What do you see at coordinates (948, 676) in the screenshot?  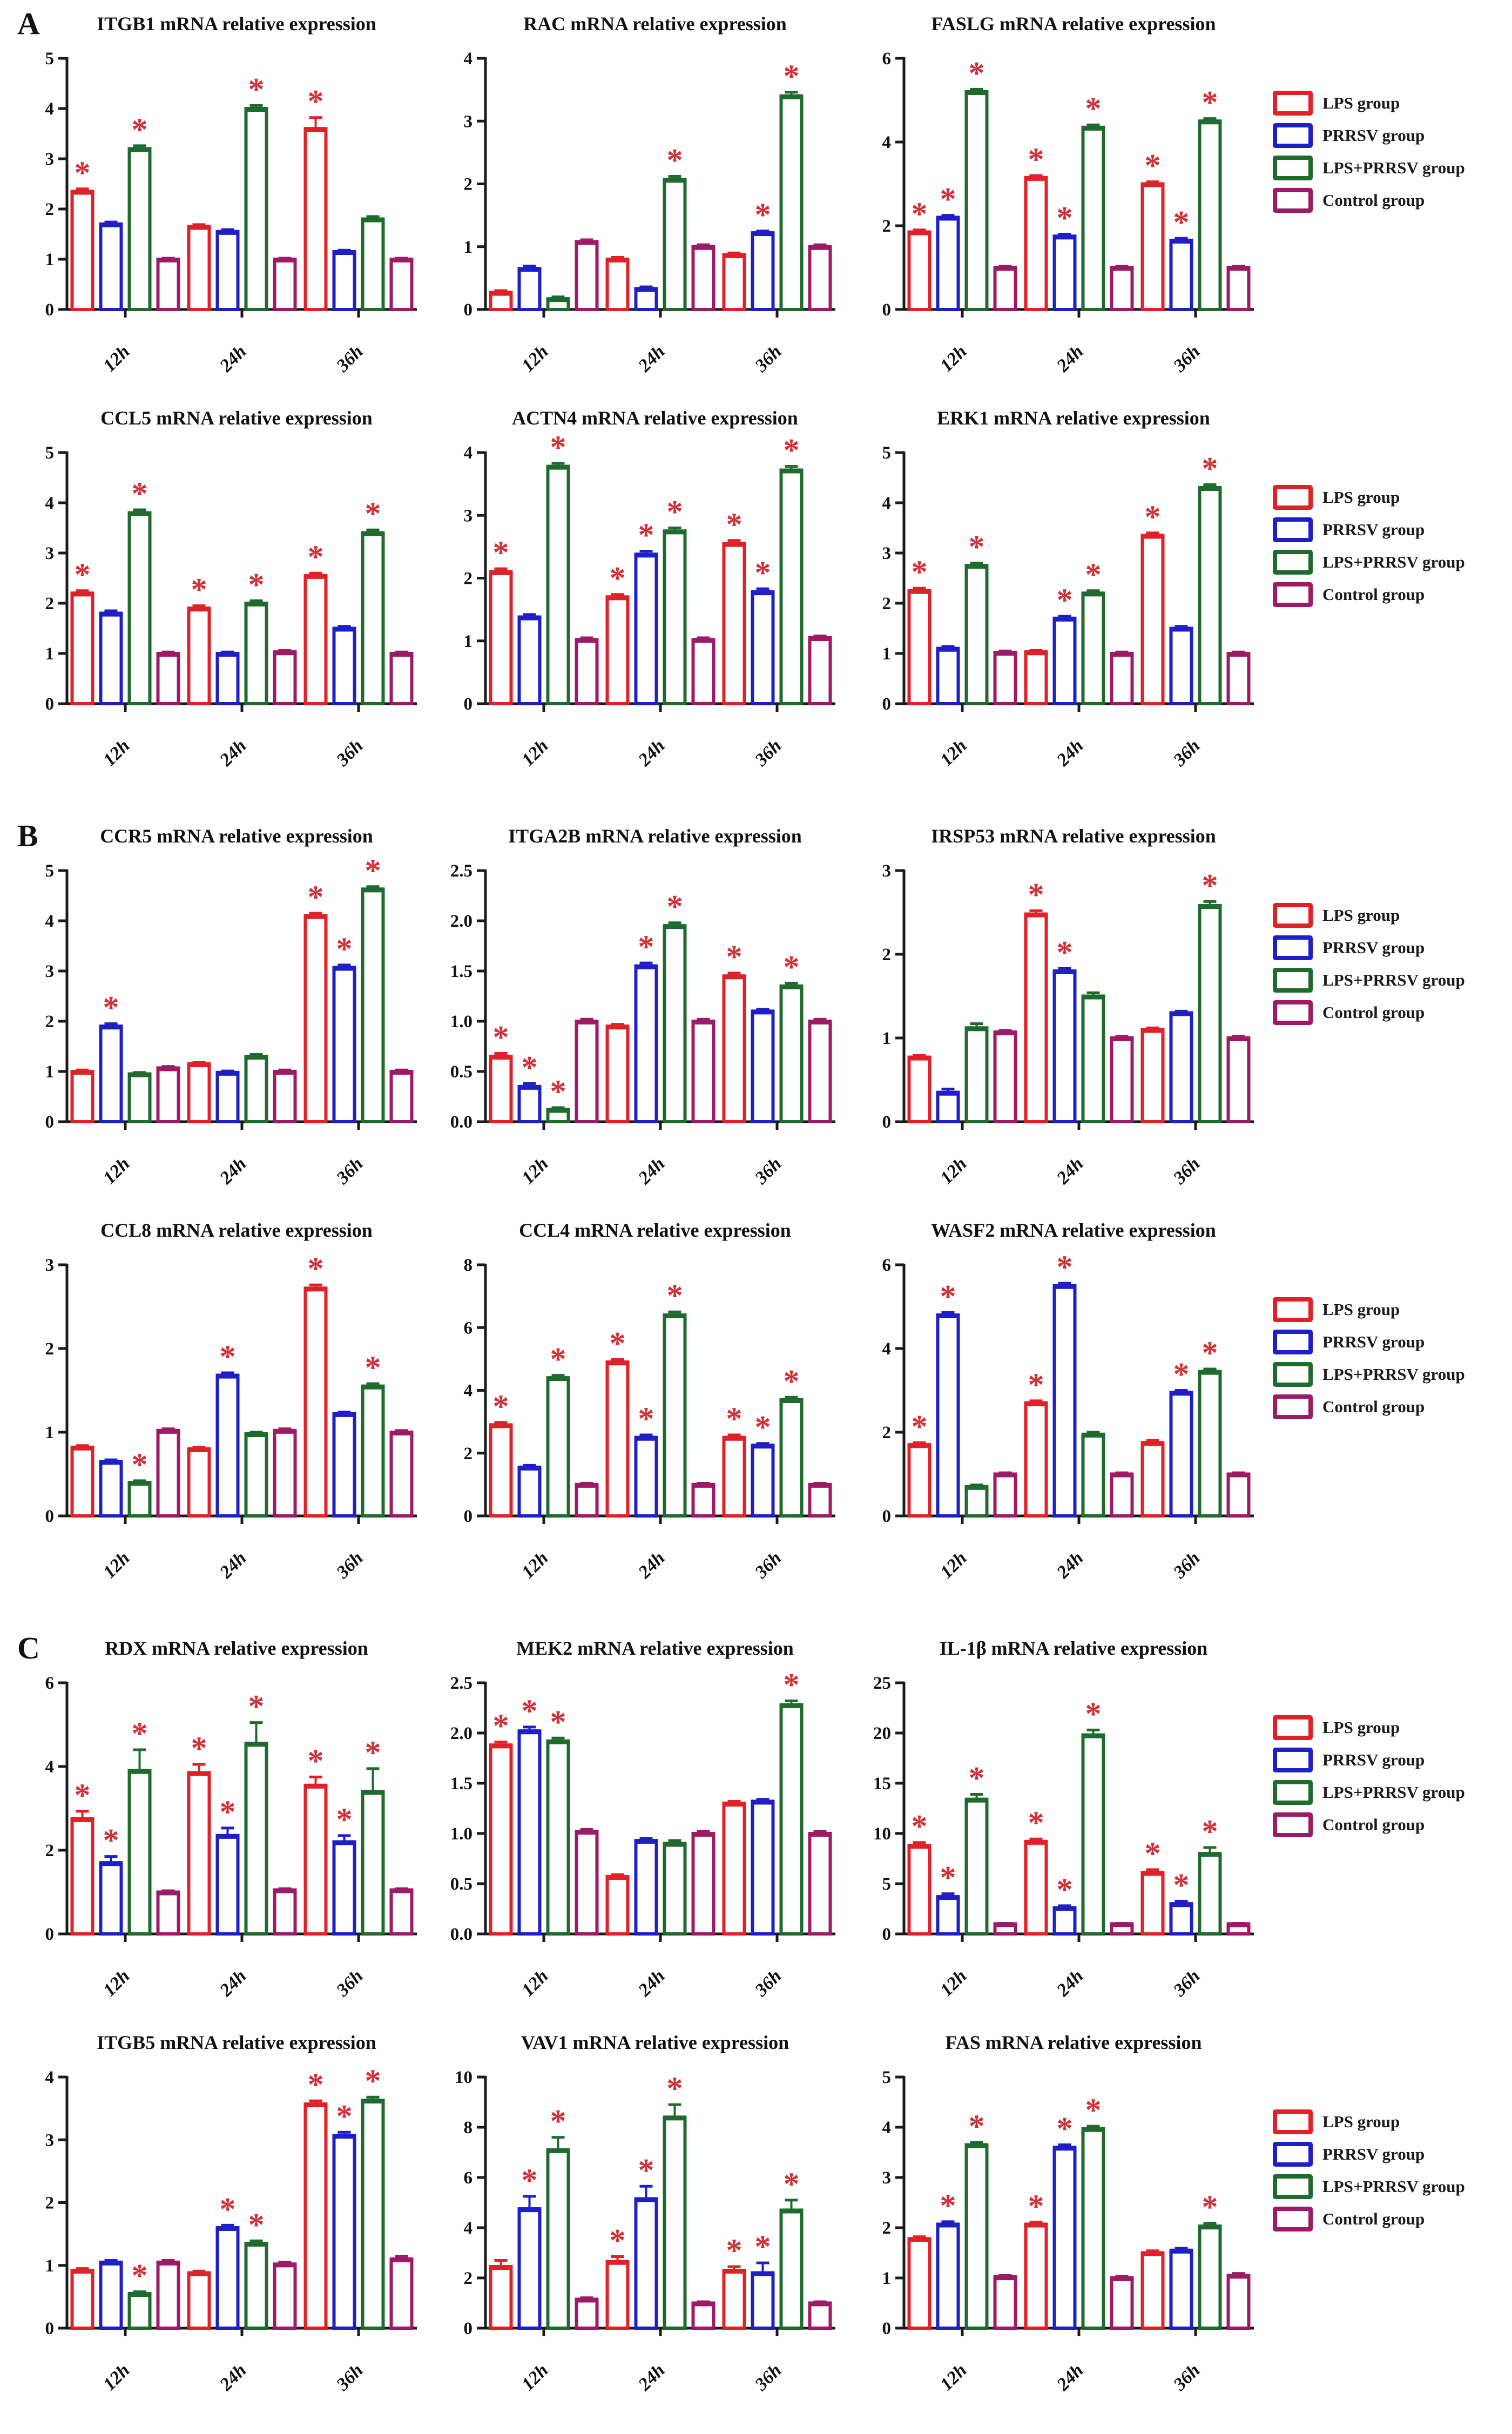 I see `bar-erk1-12h` at bounding box center [948, 676].